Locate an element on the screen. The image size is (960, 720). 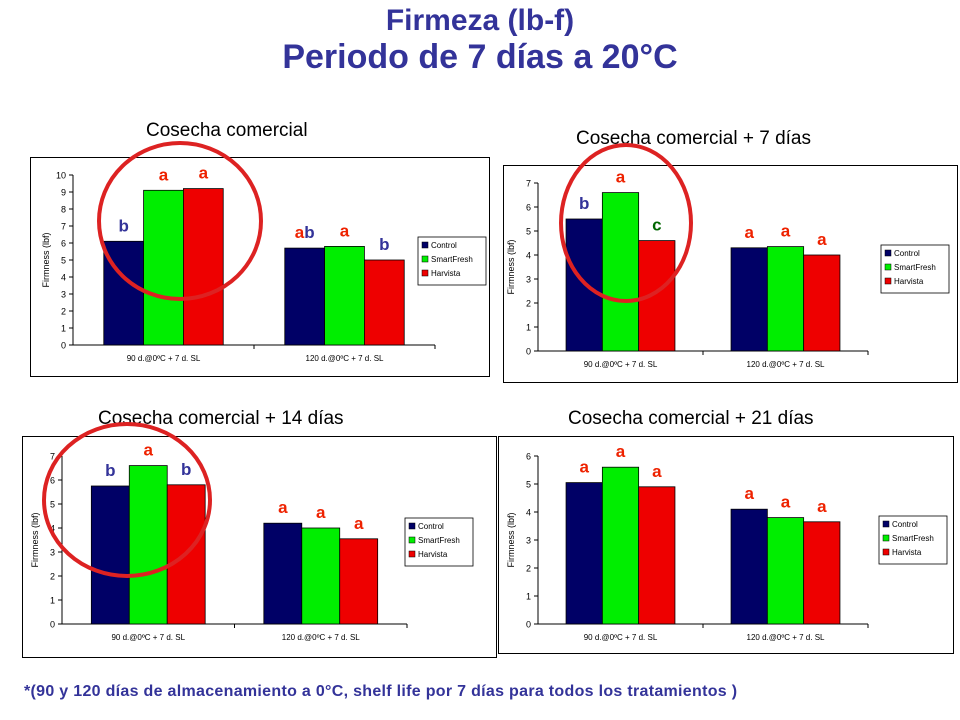
significance-letter: ab is located at coordinates (305, 232).